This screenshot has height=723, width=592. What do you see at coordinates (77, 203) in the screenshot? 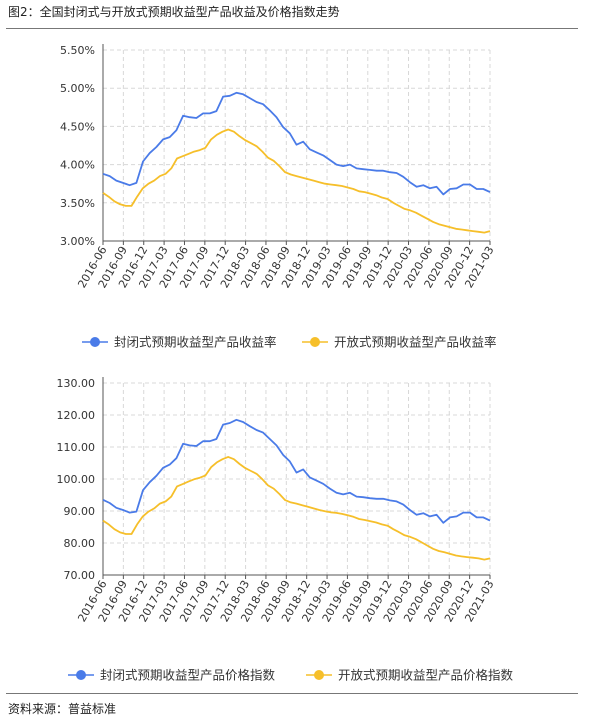
I see `y-tick-label: 3.50%` at bounding box center [77, 203].